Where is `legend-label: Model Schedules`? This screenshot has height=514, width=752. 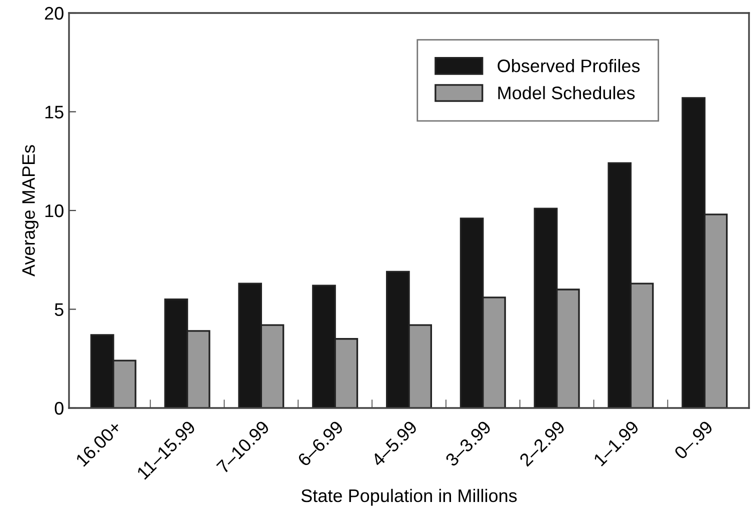 legend-label: Model Schedules is located at coordinates (566, 93).